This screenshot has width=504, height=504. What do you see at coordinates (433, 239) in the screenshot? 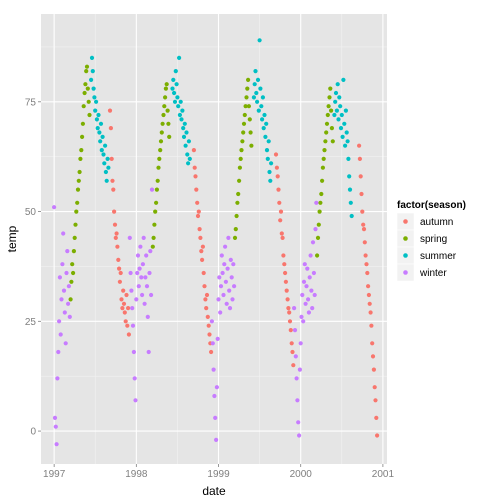
I see `legend-label-spring: spring` at bounding box center [433, 239].